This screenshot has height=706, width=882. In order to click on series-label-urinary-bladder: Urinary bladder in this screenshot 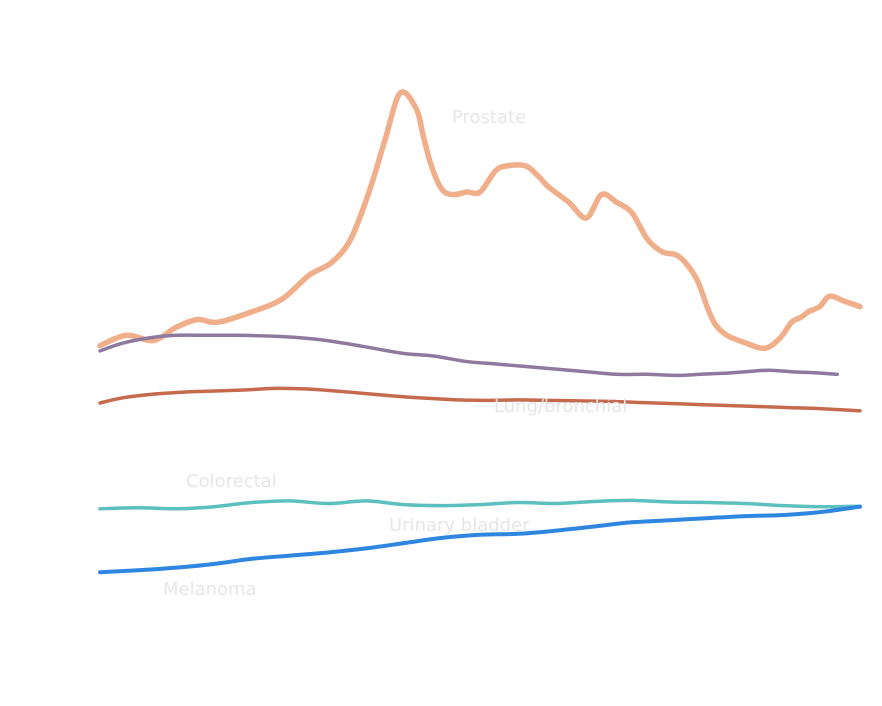, I will do `click(459, 525)`.